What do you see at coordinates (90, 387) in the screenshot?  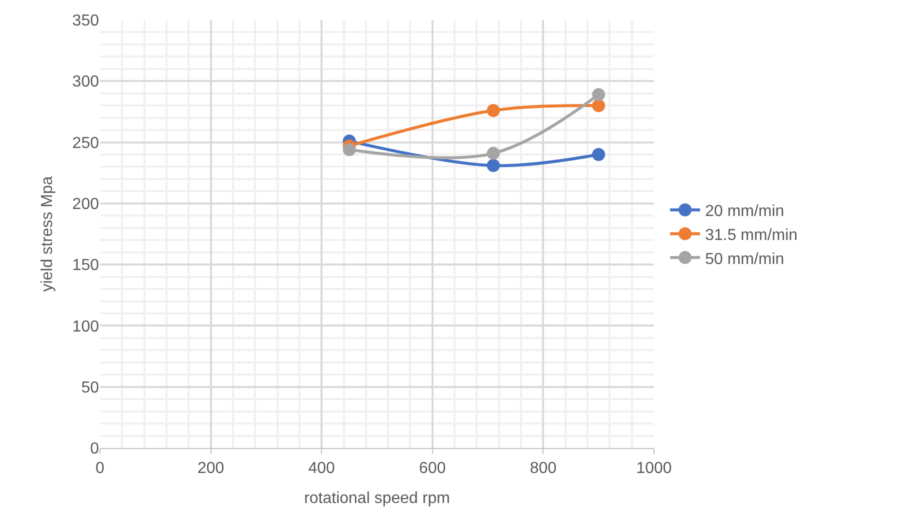 I see `y-tick-label: 50` at bounding box center [90, 387].